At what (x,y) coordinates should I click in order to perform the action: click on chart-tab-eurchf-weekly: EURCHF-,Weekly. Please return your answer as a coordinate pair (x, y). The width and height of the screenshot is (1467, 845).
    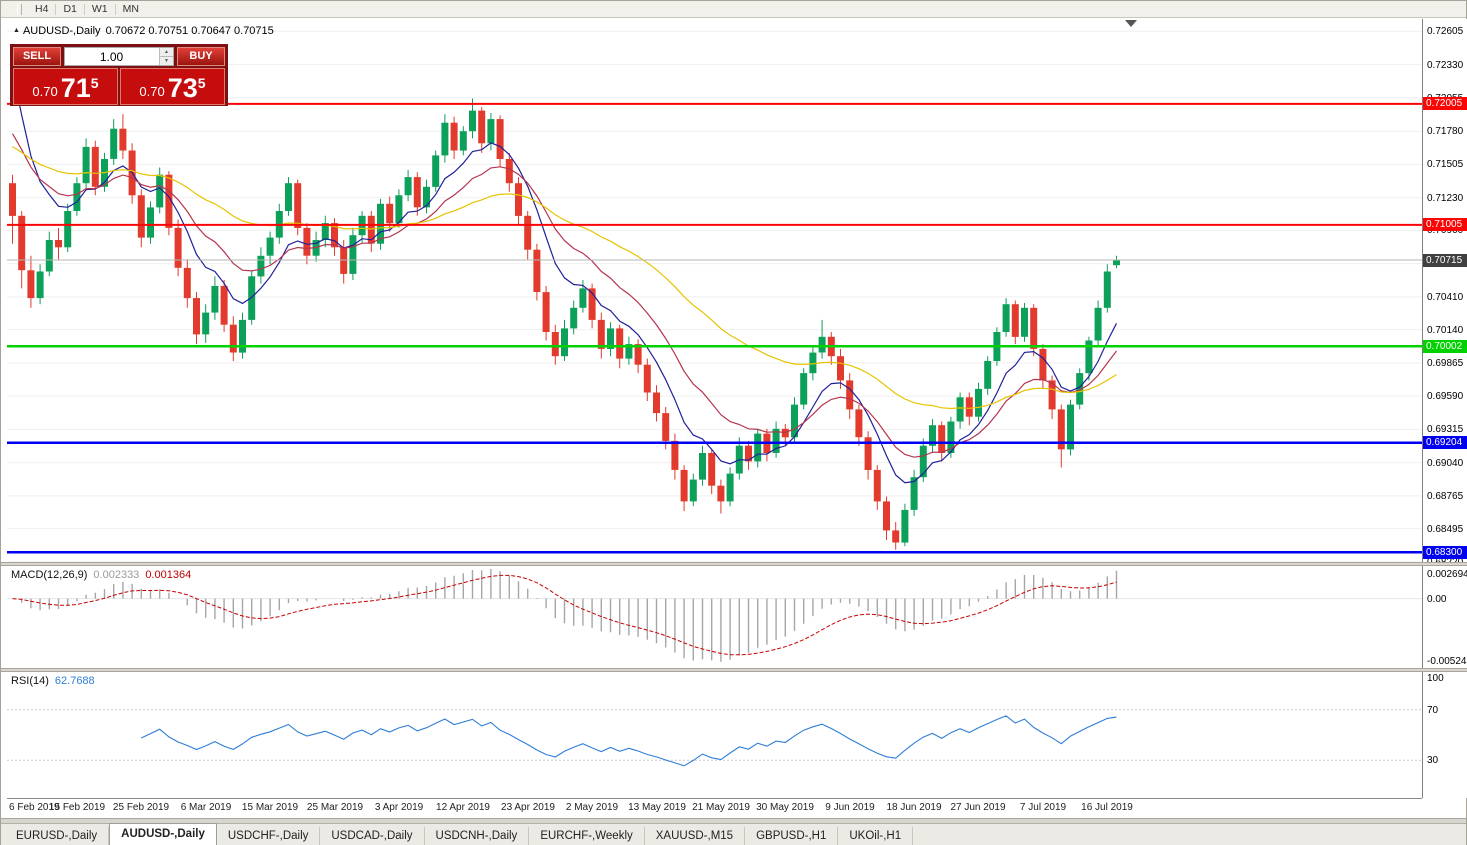
    Looking at the image, I should click on (587, 836).